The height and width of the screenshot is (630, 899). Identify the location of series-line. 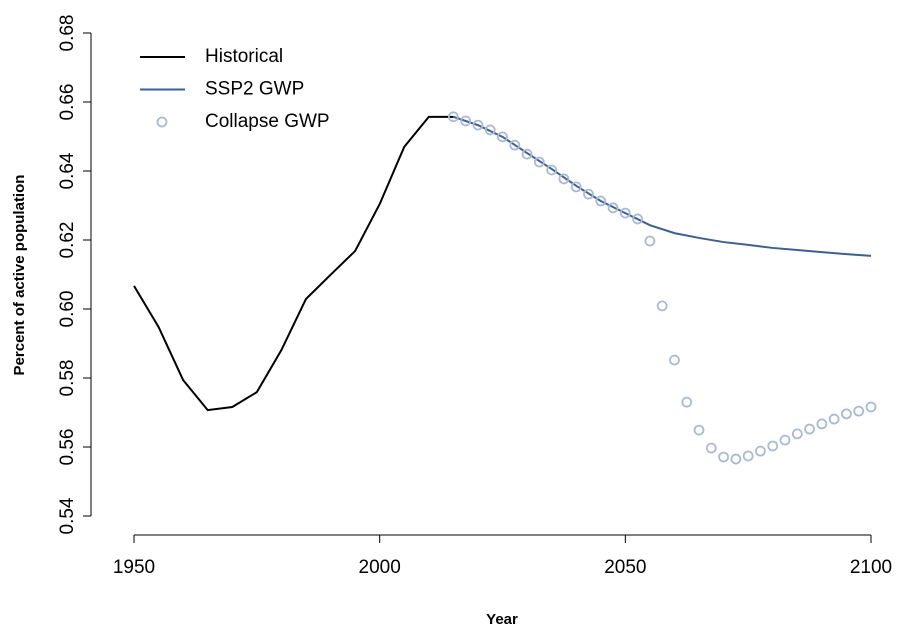
(662, 186).